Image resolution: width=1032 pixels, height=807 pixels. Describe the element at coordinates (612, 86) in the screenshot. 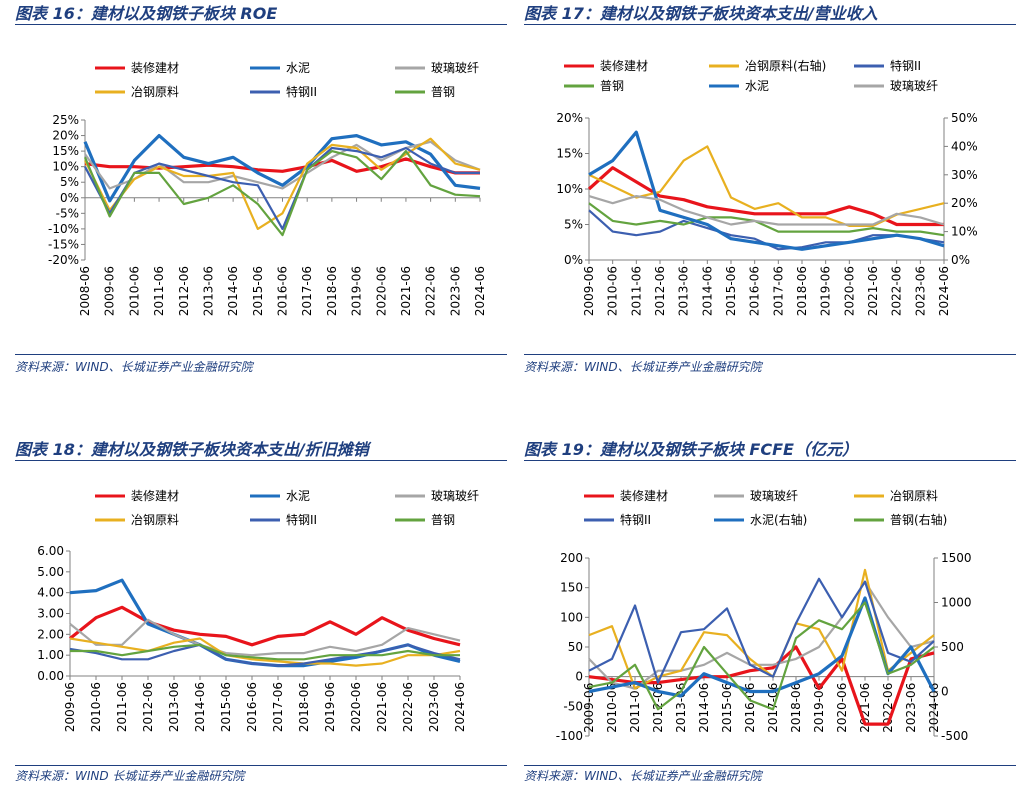

I see `legend-label: 普钢` at that location.